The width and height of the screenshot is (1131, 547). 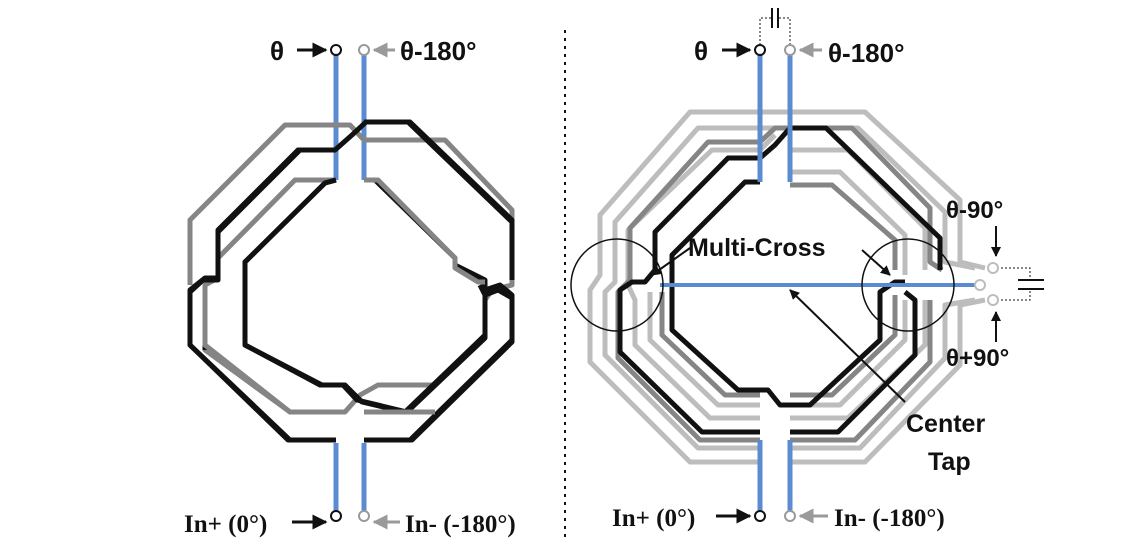 I want to click on right-side-bottom-label: θ+90°, so click(x=977, y=358).